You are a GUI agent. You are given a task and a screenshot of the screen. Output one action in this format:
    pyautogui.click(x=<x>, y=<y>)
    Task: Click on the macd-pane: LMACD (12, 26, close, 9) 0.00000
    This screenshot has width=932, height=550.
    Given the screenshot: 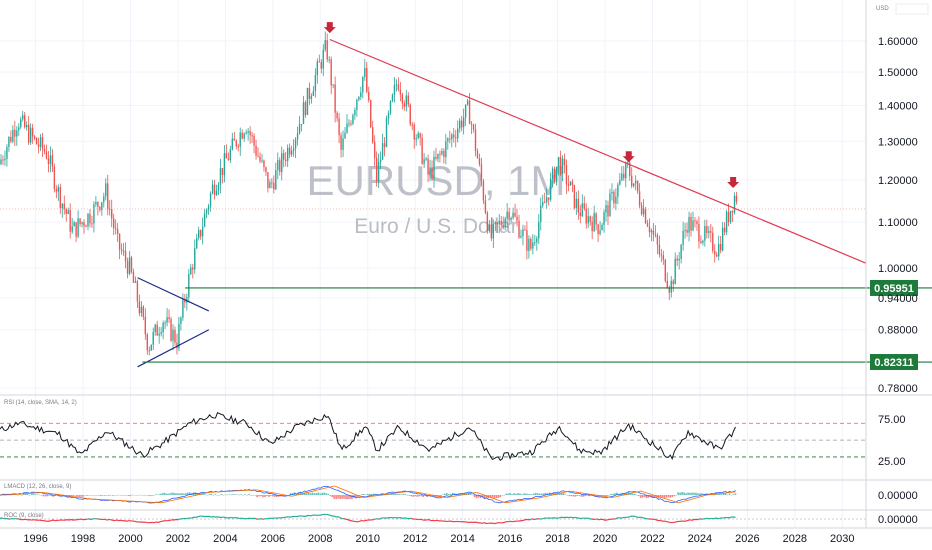 What is the action you would take?
    pyautogui.click(x=459, y=494)
    